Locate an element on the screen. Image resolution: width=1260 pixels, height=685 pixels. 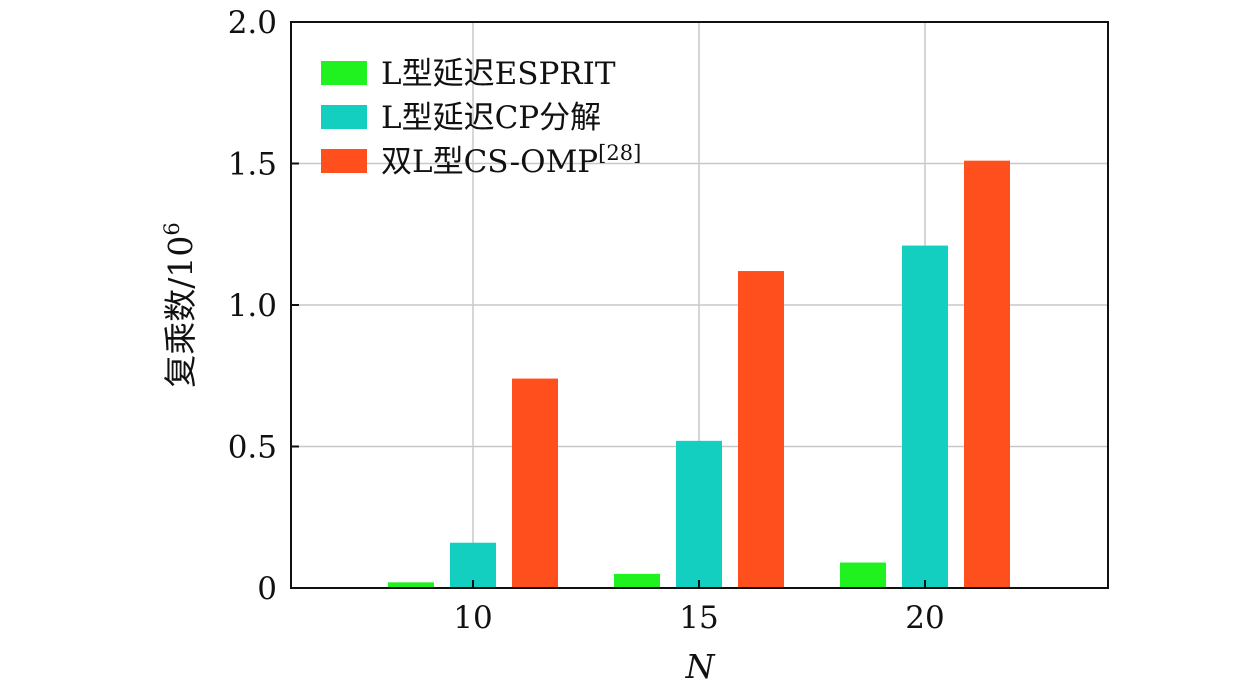
y-tick-label: 1.0 is located at coordinates (252, 306).